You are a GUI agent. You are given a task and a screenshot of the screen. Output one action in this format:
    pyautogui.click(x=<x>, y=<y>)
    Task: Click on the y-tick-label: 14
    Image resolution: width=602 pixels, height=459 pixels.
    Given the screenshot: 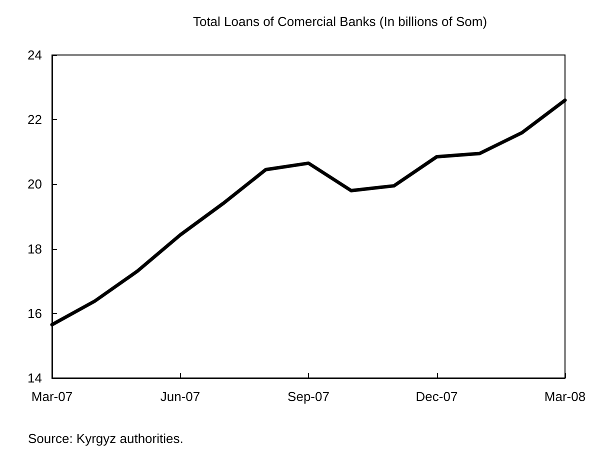 What is the action you would take?
    pyautogui.click(x=35, y=378)
    